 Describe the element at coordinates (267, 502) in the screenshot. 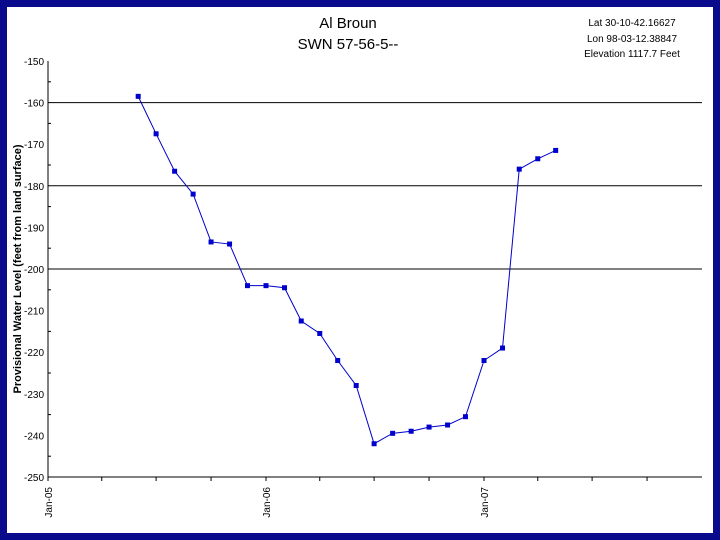

I see `x-tick-label: Jan-06` at that location.